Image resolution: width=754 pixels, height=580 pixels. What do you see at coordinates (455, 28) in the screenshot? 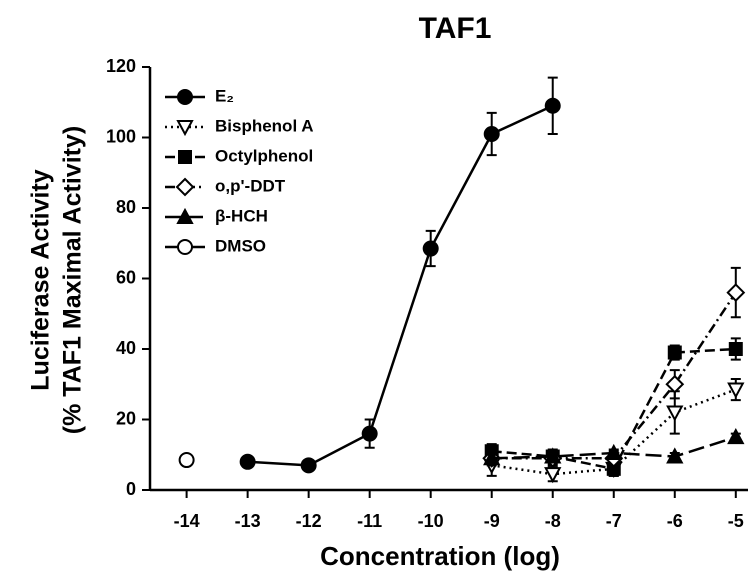
I see `chart-title: TAF1` at bounding box center [455, 28].